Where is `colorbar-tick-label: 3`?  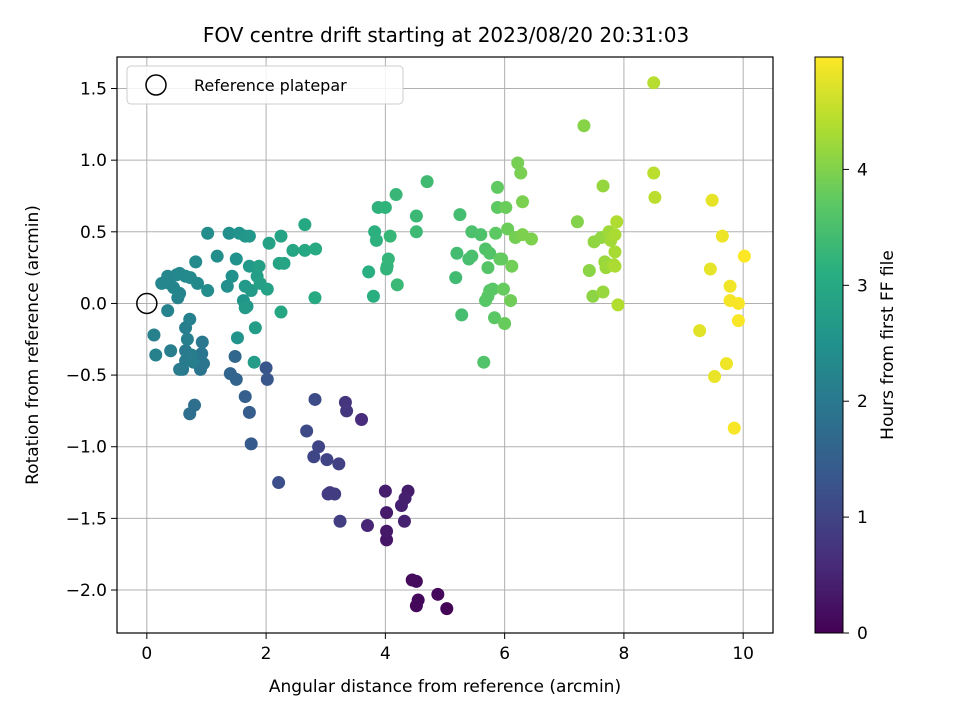
colorbar-tick-label: 3 is located at coordinates (862, 286).